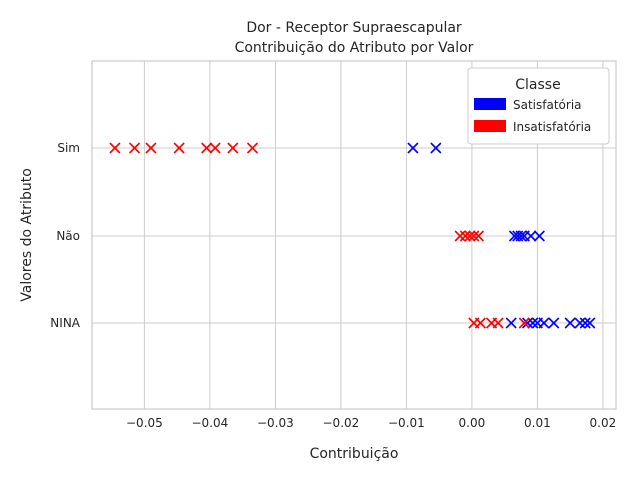 The width and height of the screenshot is (640, 480). Describe the element at coordinates (472, 423) in the screenshot. I see `x-tick-label: 0.00` at that location.